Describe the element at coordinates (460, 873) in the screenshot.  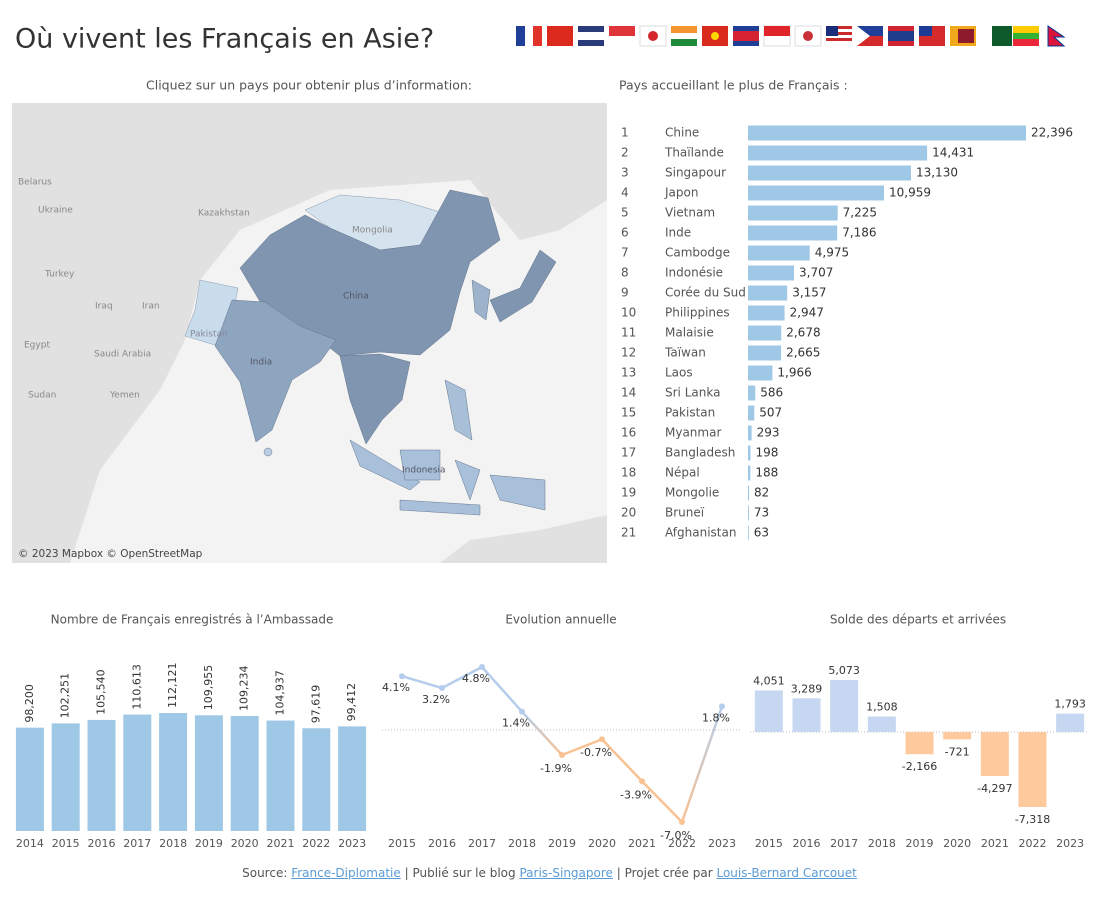
I see `source-text: | Publié sur le blog` at that location.